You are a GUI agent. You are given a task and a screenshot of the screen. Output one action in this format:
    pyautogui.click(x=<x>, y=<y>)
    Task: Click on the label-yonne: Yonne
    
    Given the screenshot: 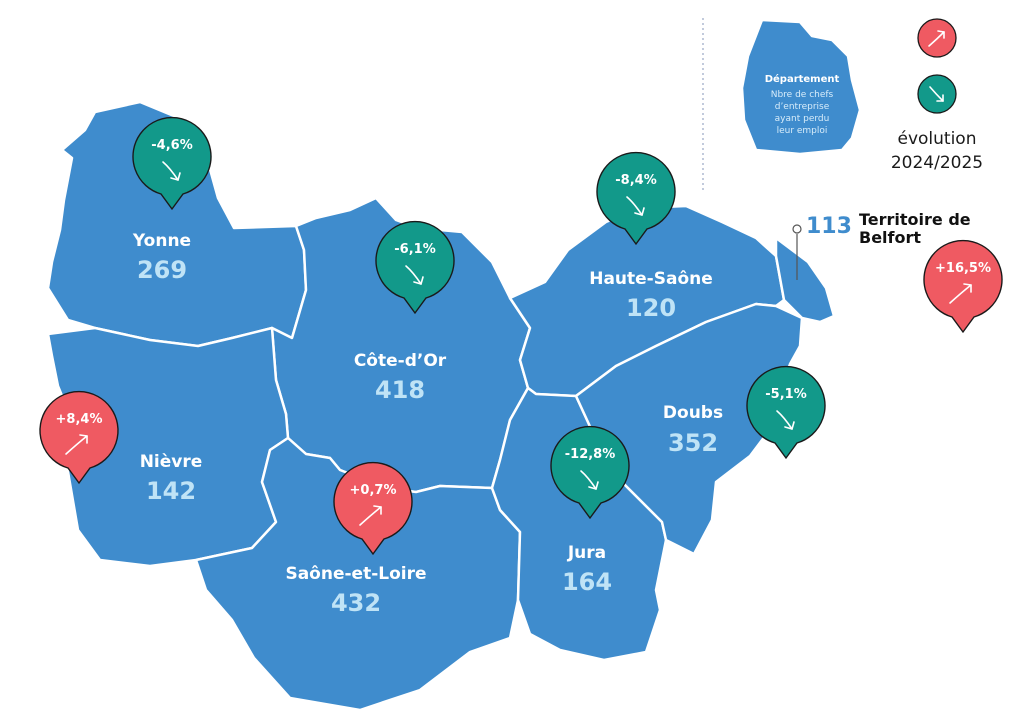 What is the action you would take?
    pyautogui.click(x=161, y=241)
    